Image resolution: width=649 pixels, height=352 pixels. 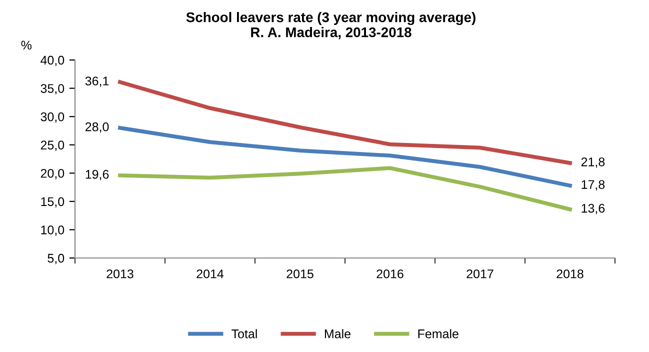 I want to click on y-tick-label: 10,0, so click(x=52, y=231).